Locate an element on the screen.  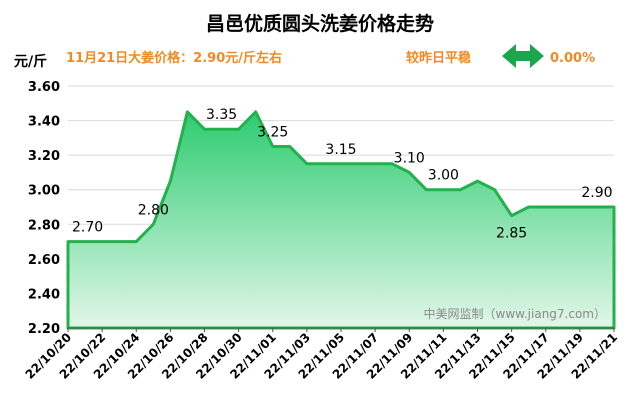
y-tick-label: 2.40 is located at coordinates (44, 294).